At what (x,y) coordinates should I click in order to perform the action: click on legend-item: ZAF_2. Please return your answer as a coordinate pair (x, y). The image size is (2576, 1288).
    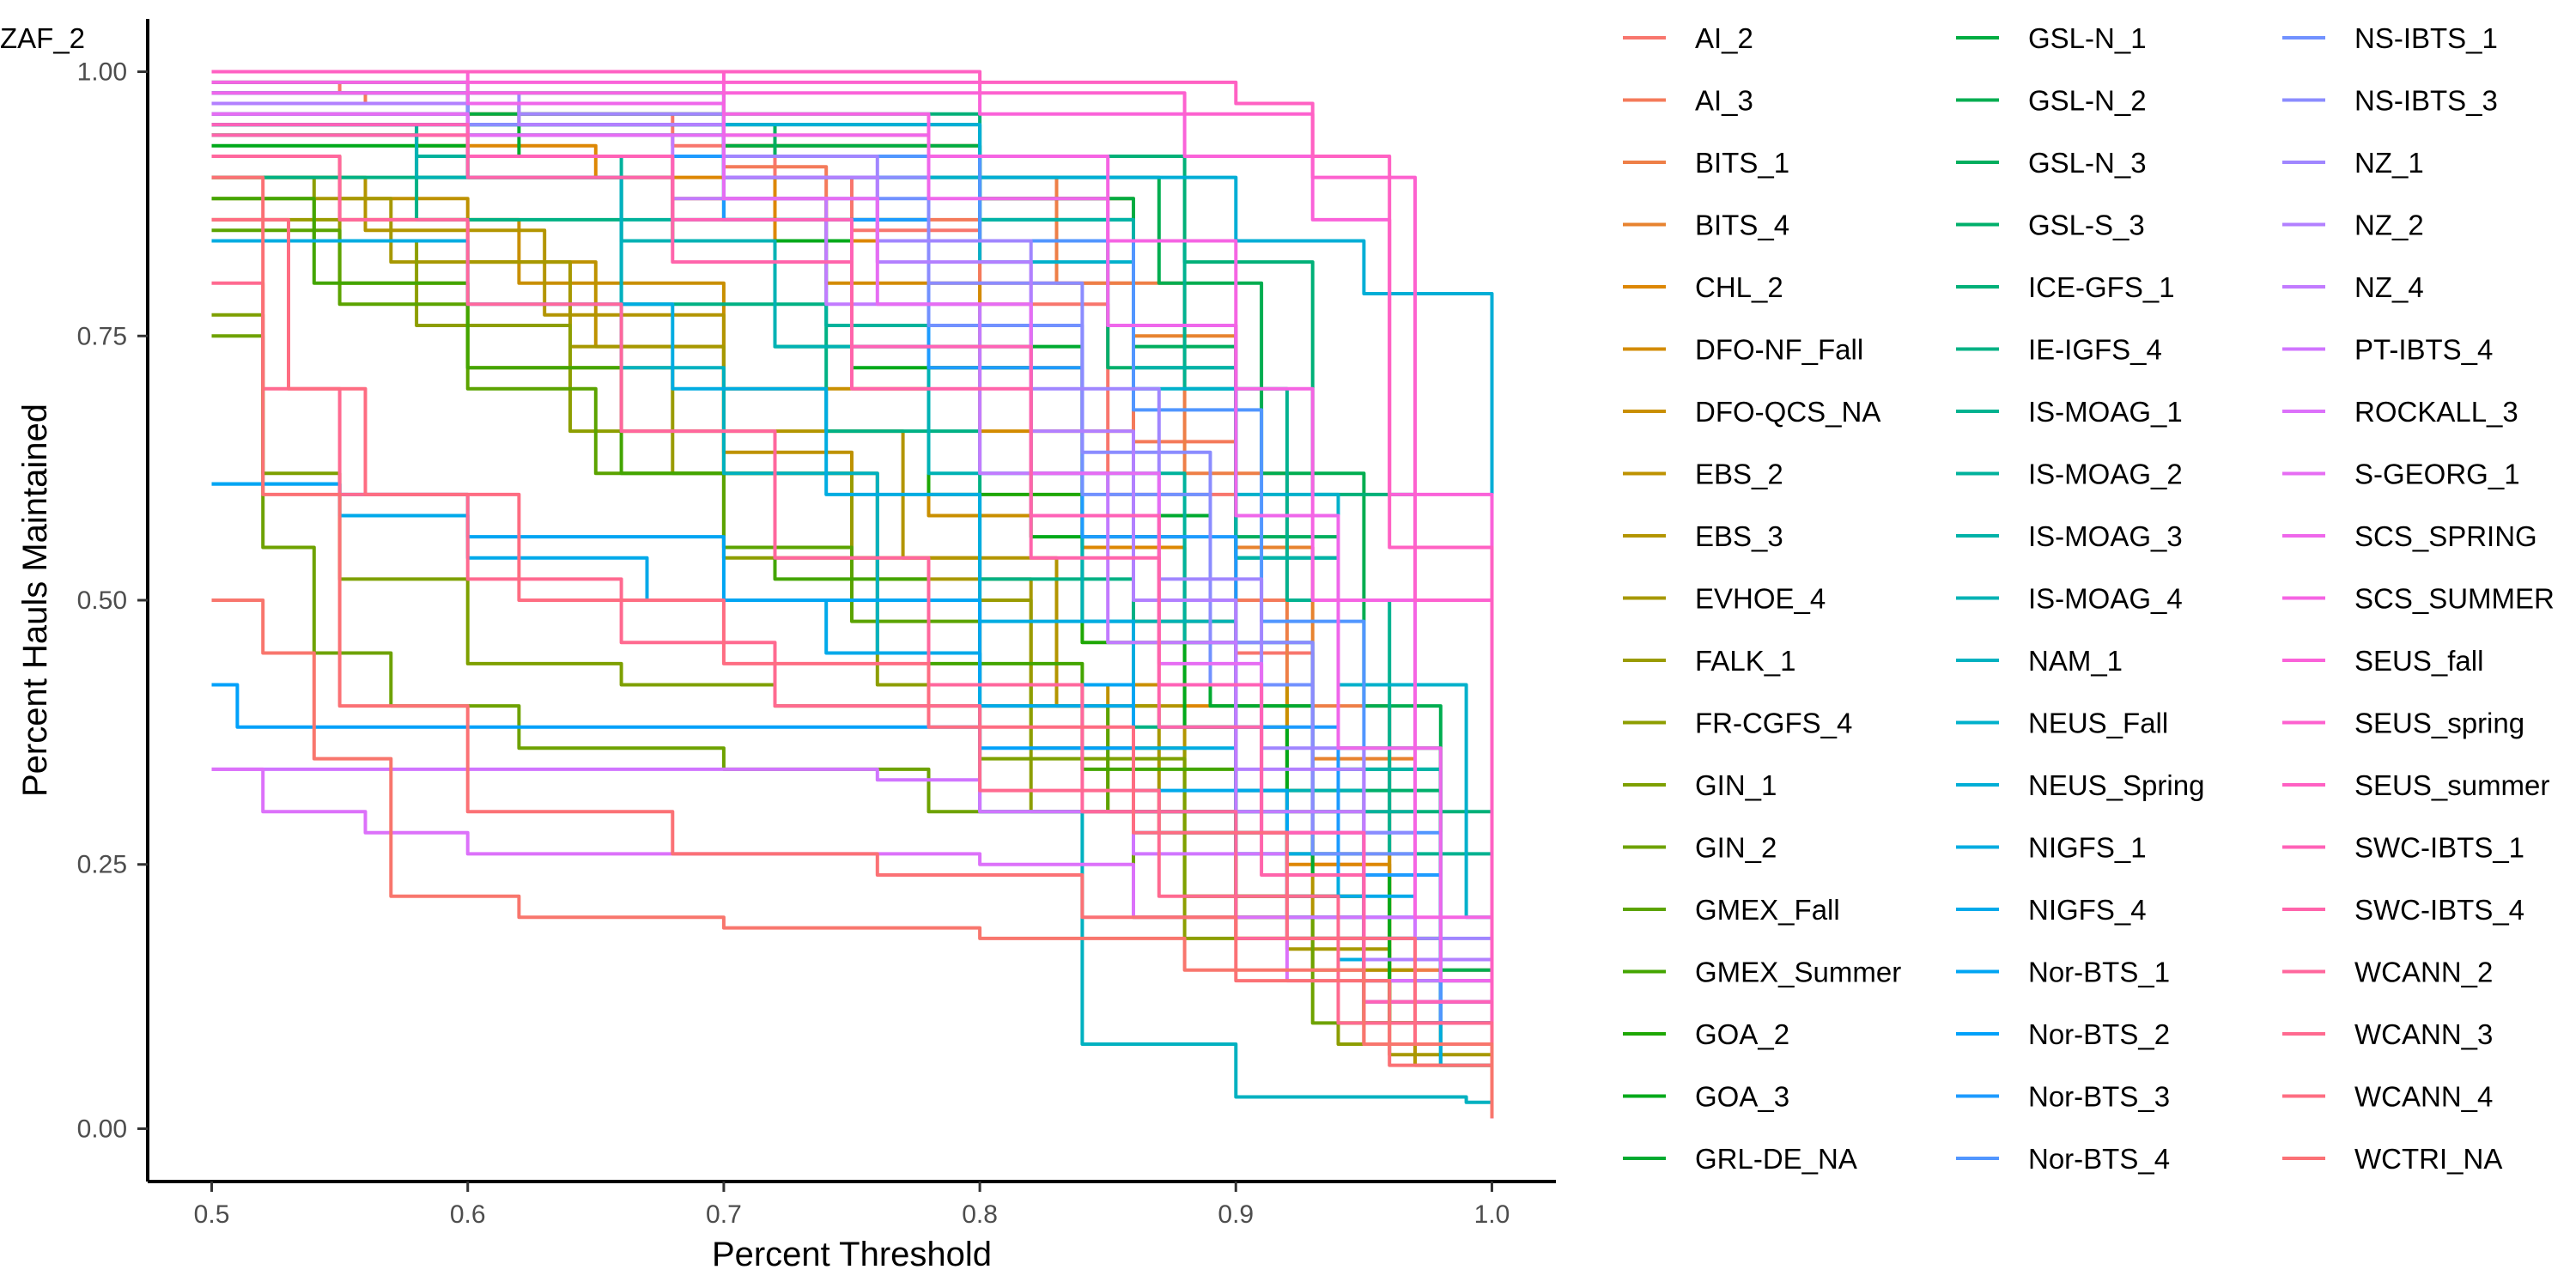
    Looking at the image, I should click on (42, 38).